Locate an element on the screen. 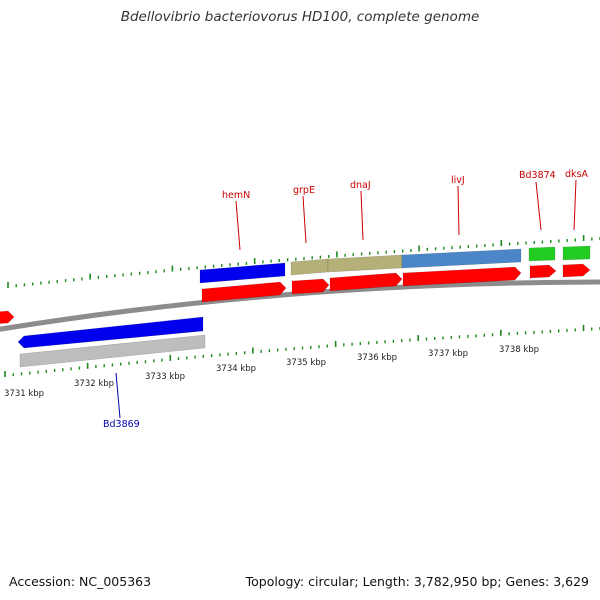 The height and width of the screenshot is (600, 600). kbp-label-3731: 3731 kbp is located at coordinates (24, 394).